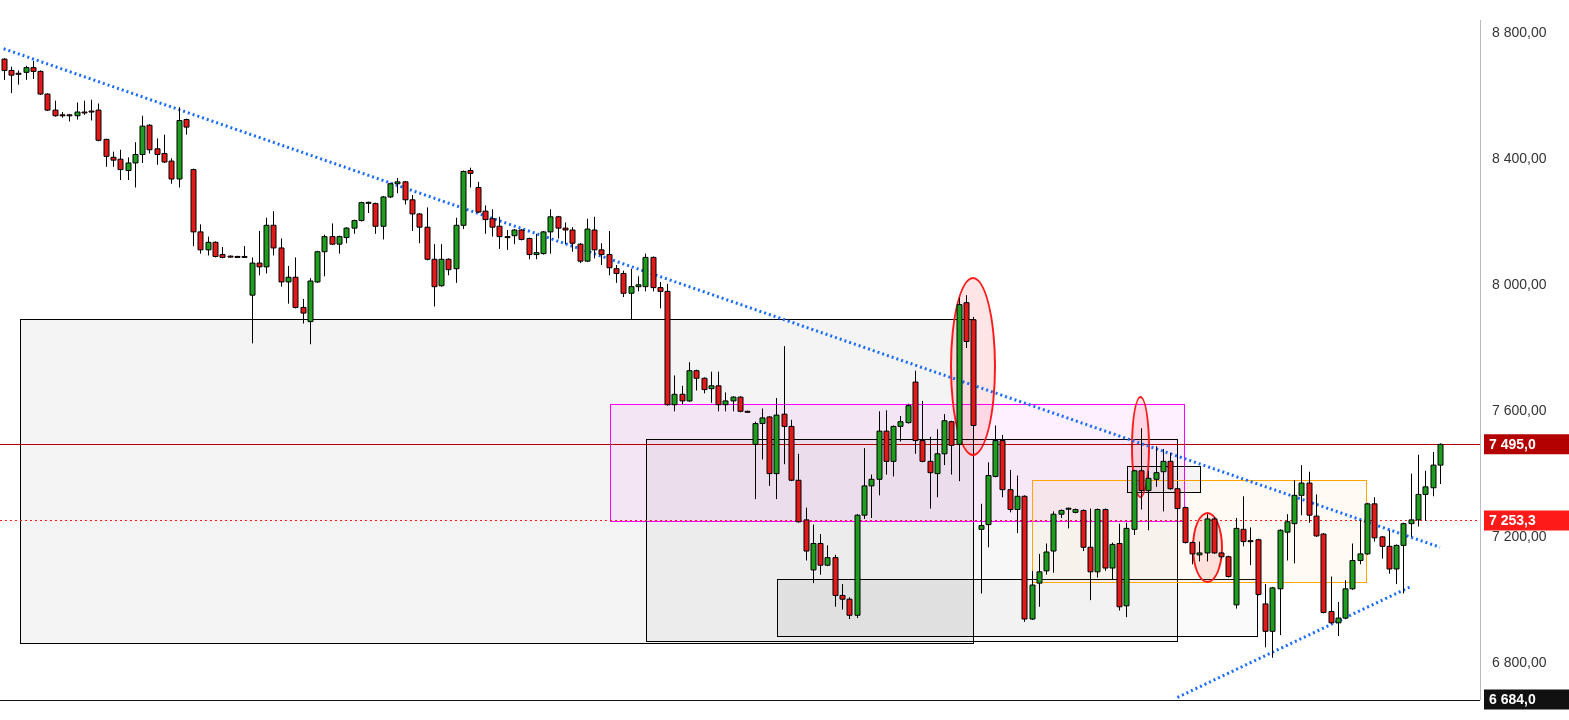  What do you see at coordinates (1519, 536) in the screenshot?
I see `y-tick-label: 7 200,00` at bounding box center [1519, 536].